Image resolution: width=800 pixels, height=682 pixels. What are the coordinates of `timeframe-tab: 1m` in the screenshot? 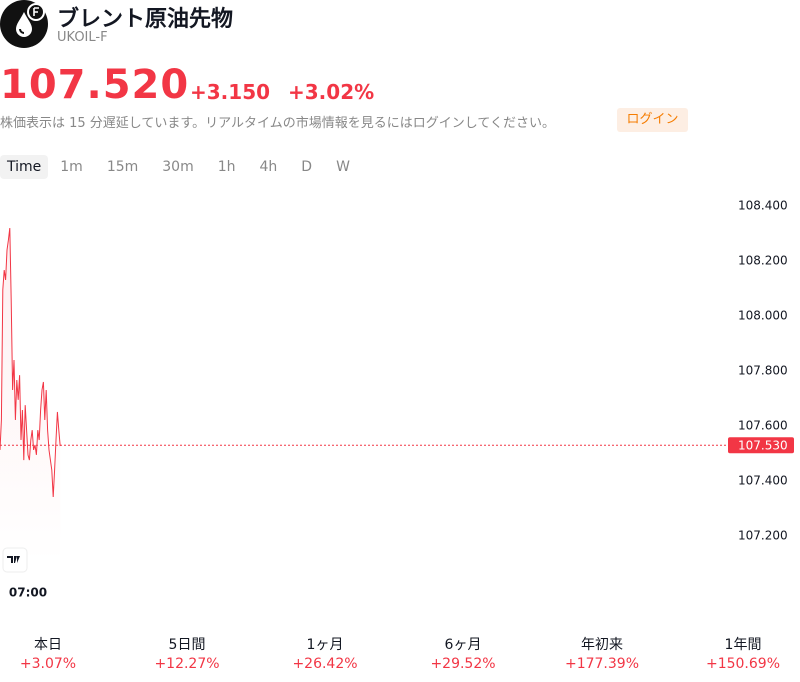 It's located at (71, 167).